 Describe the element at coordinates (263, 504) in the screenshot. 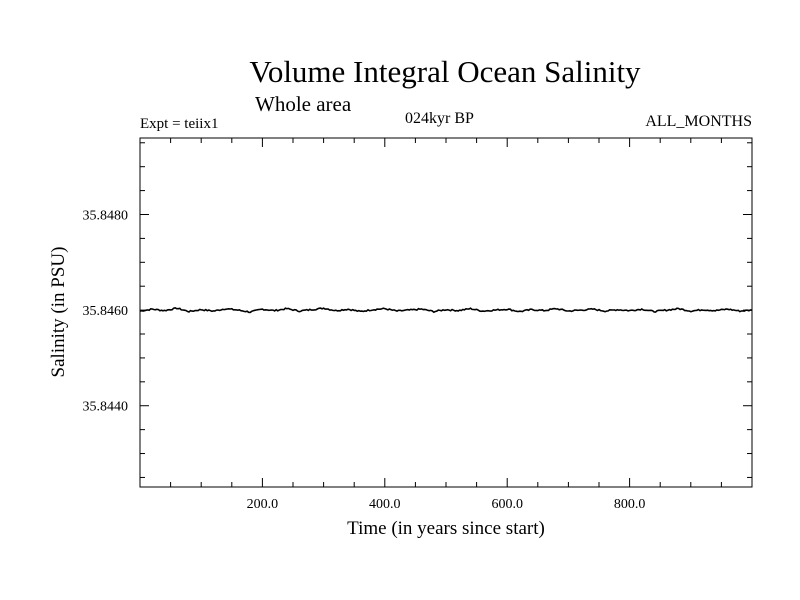

I see `x-tick-label: 200.0` at that location.